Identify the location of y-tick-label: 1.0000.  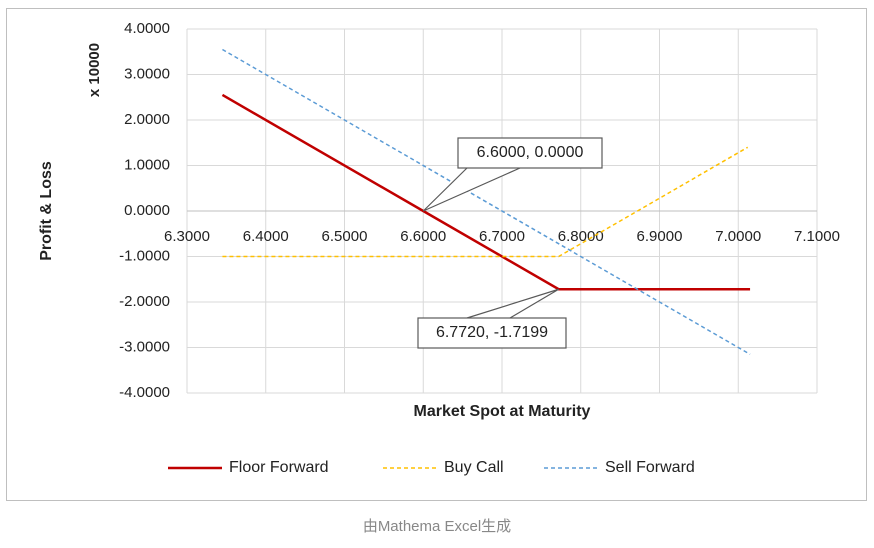
(147, 164).